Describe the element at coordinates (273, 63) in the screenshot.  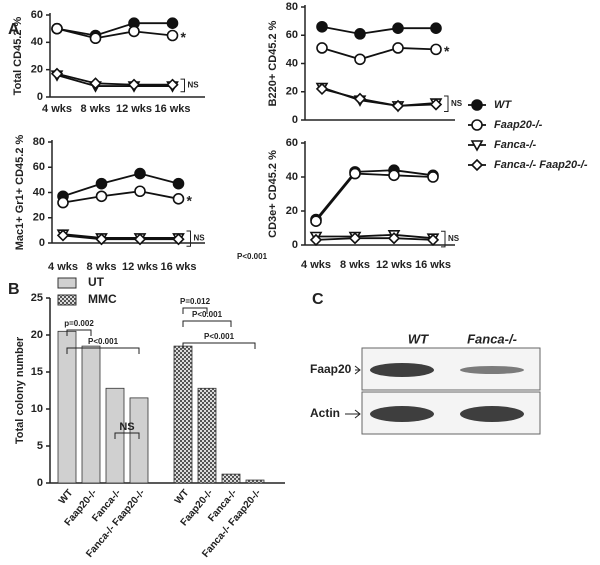
I see `y-axis-label: B220+ CD45.2 %` at that location.